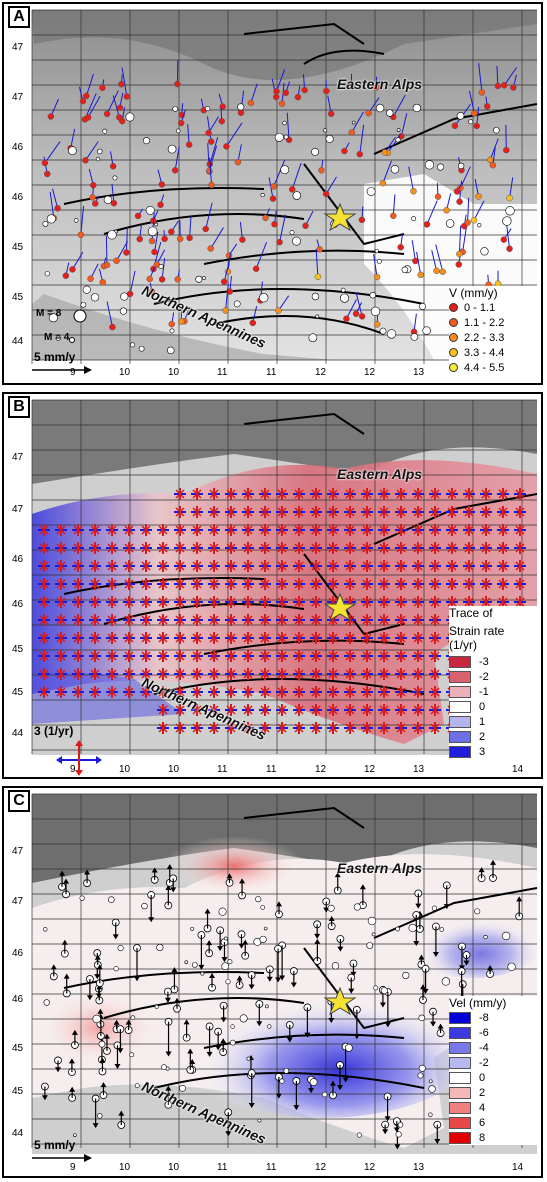  I want to click on lon-tick: 12, so click(370, 1167).